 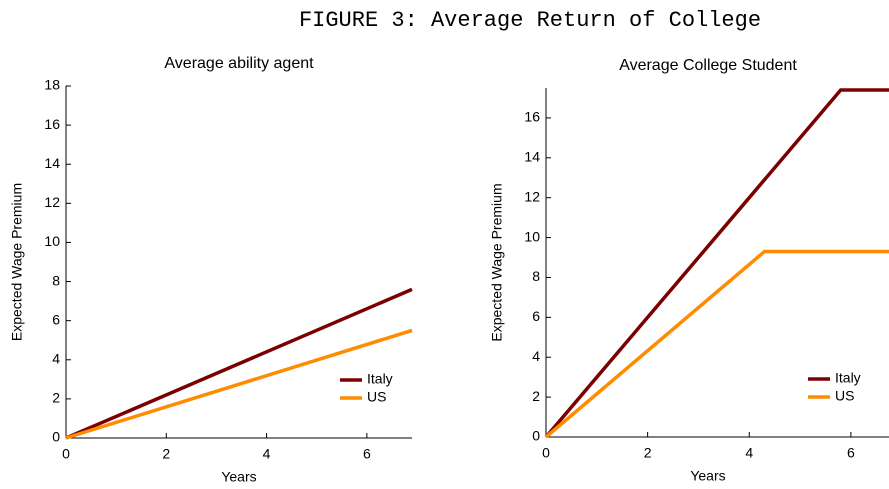 I want to click on chart-title: Average ability agent, so click(x=239, y=63).